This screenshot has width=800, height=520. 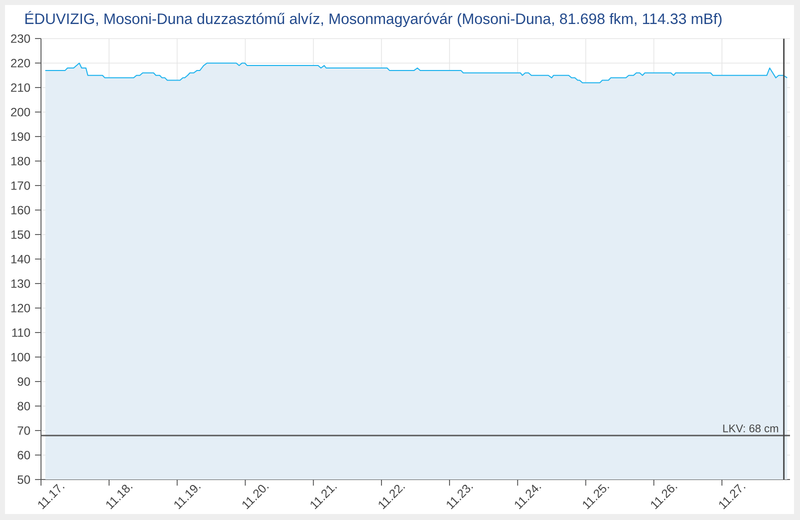 What do you see at coordinates (20, 210) in the screenshot?
I see `y-tick-label: 160` at bounding box center [20, 210].